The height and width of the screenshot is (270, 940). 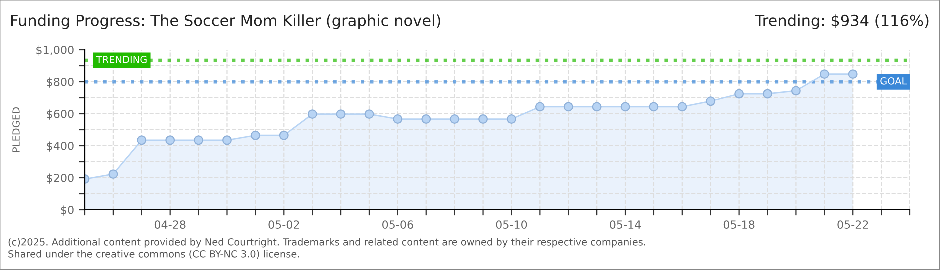 I want to click on text: (c)2025. Additional content provided by Ned Courtright. Trademarks and related content are owned by their respective companies., so click(x=327, y=243).